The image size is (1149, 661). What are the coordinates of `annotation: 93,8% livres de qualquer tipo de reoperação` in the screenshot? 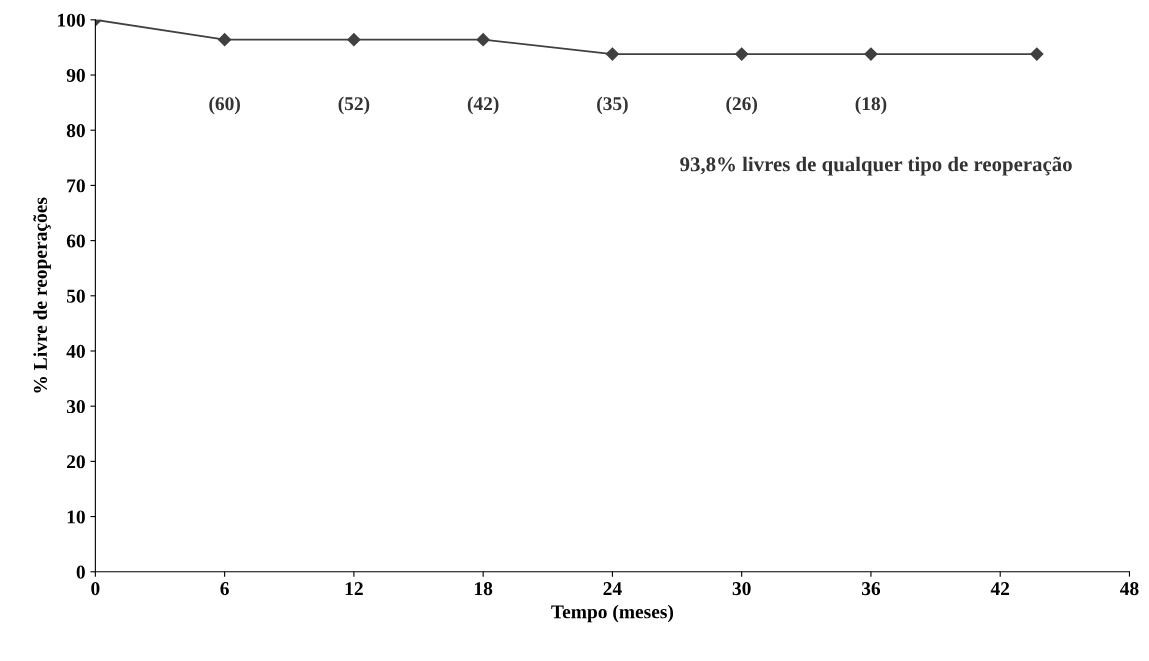 It's located at (876, 166).